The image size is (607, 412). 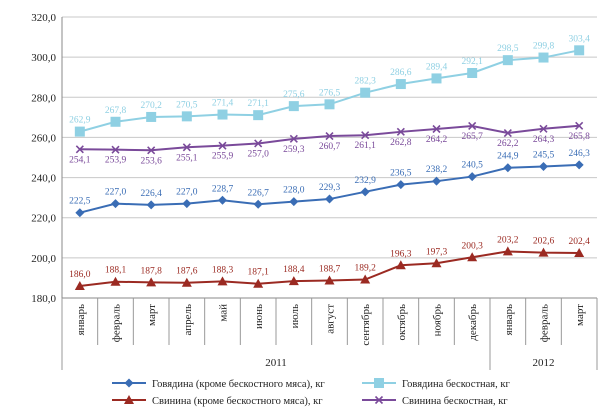 What do you see at coordinates (544, 47) in the screenshot?
I see `data-label: 299,8` at bounding box center [544, 47].